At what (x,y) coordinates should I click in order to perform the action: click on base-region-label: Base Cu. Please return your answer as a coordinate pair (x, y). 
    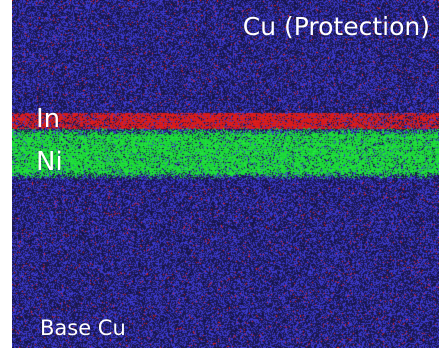
    Looking at the image, I should click on (83, 328).